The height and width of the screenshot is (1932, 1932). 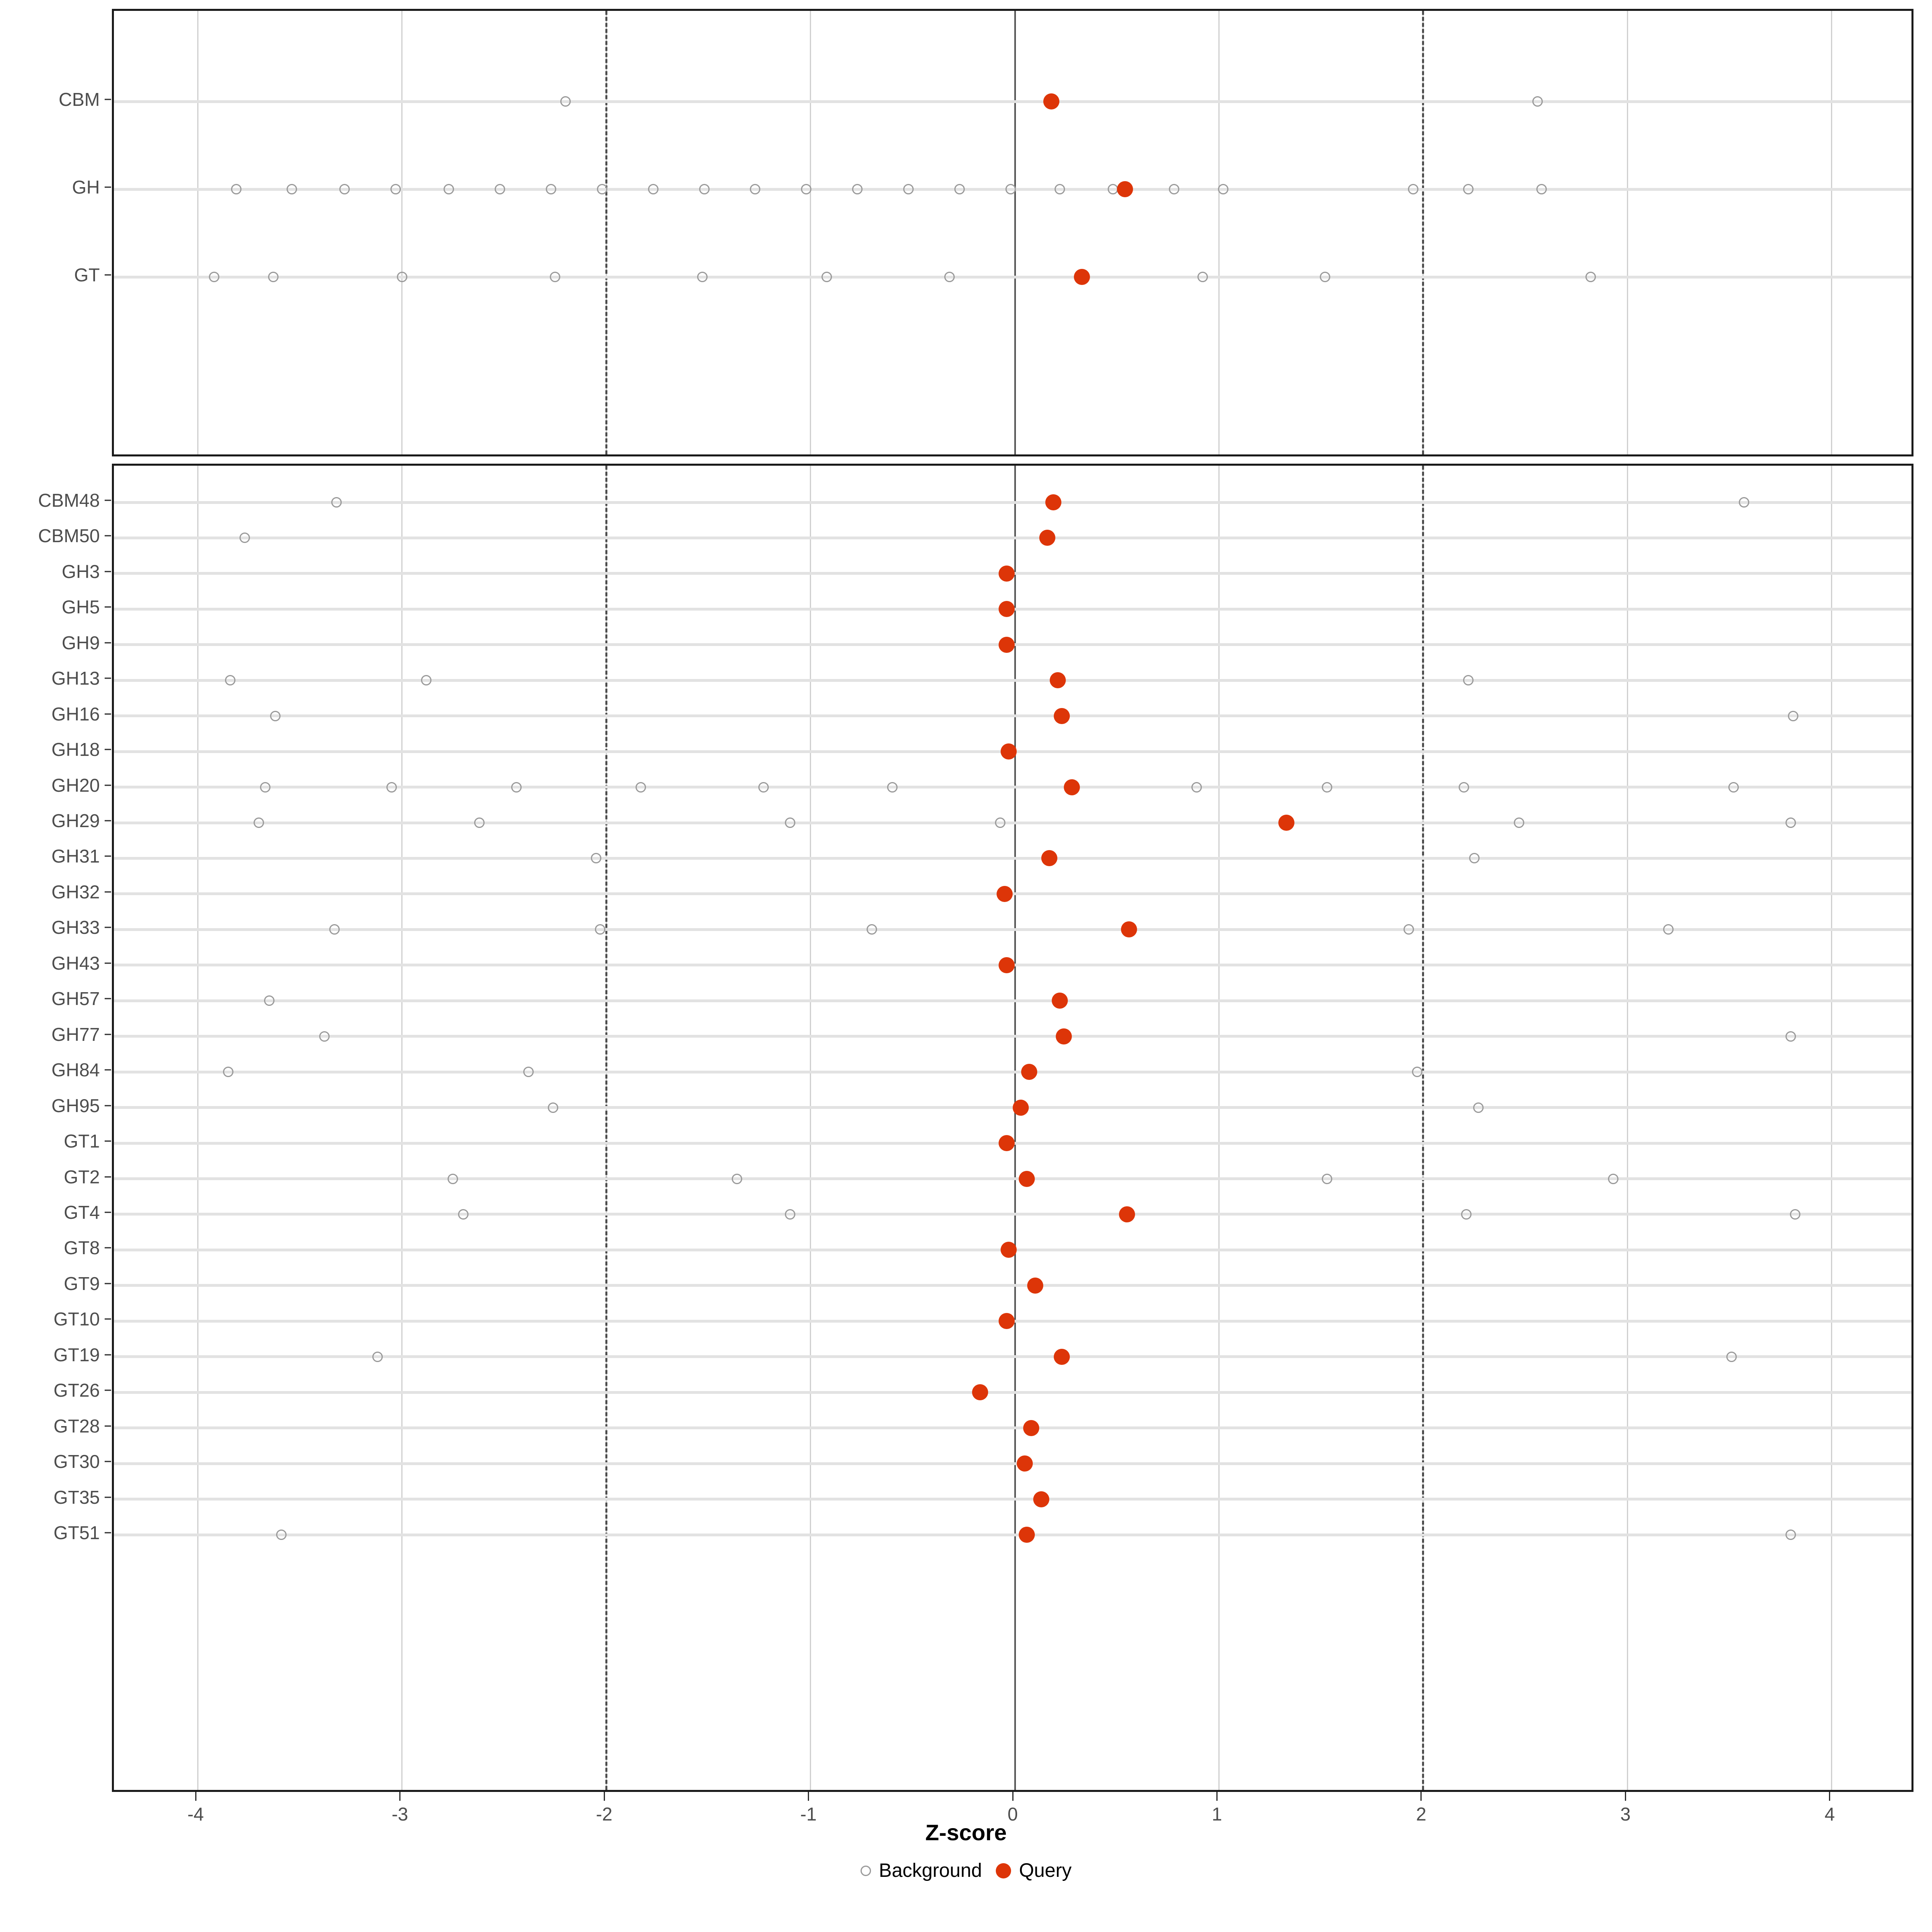 What do you see at coordinates (1012, 1814) in the screenshot?
I see `x-axis-tick-label-0: 0` at bounding box center [1012, 1814].